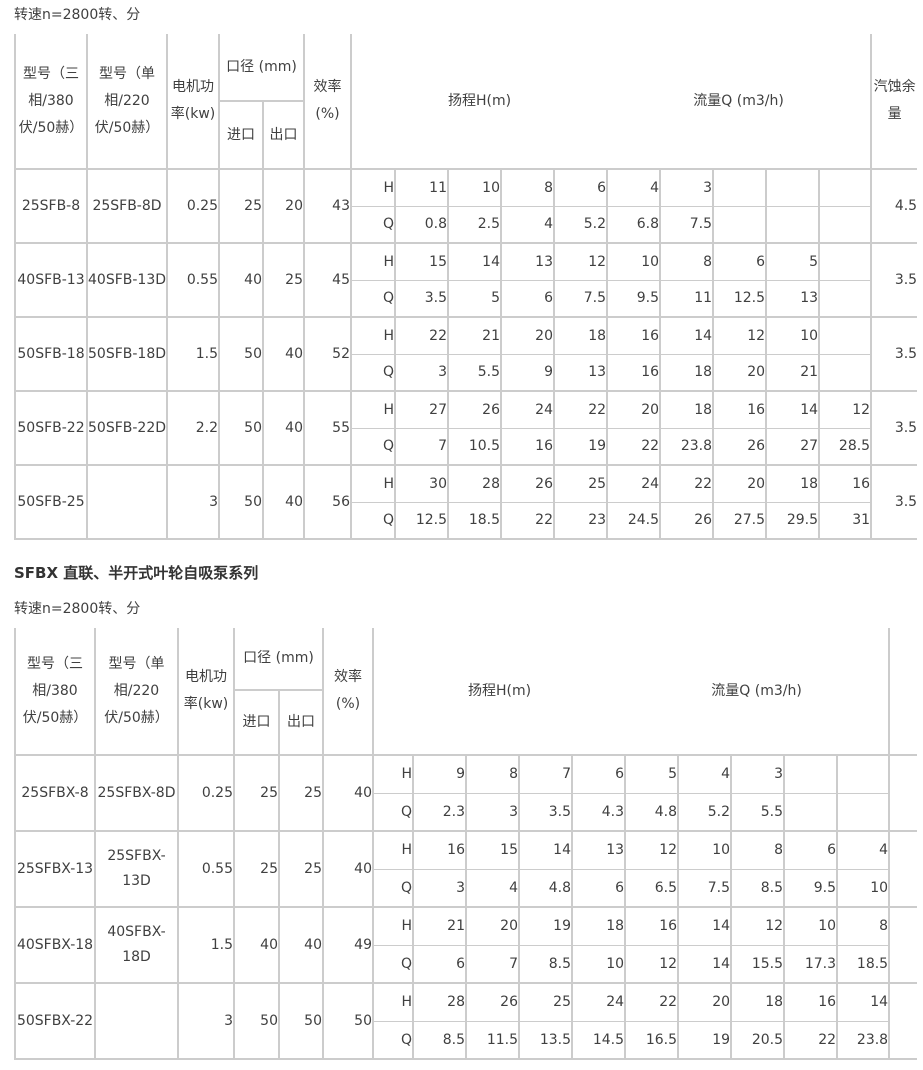 The image size is (923, 1070). What do you see at coordinates (240, 135) in the screenshot?
I see `col-header-inlet: 进口` at bounding box center [240, 135].